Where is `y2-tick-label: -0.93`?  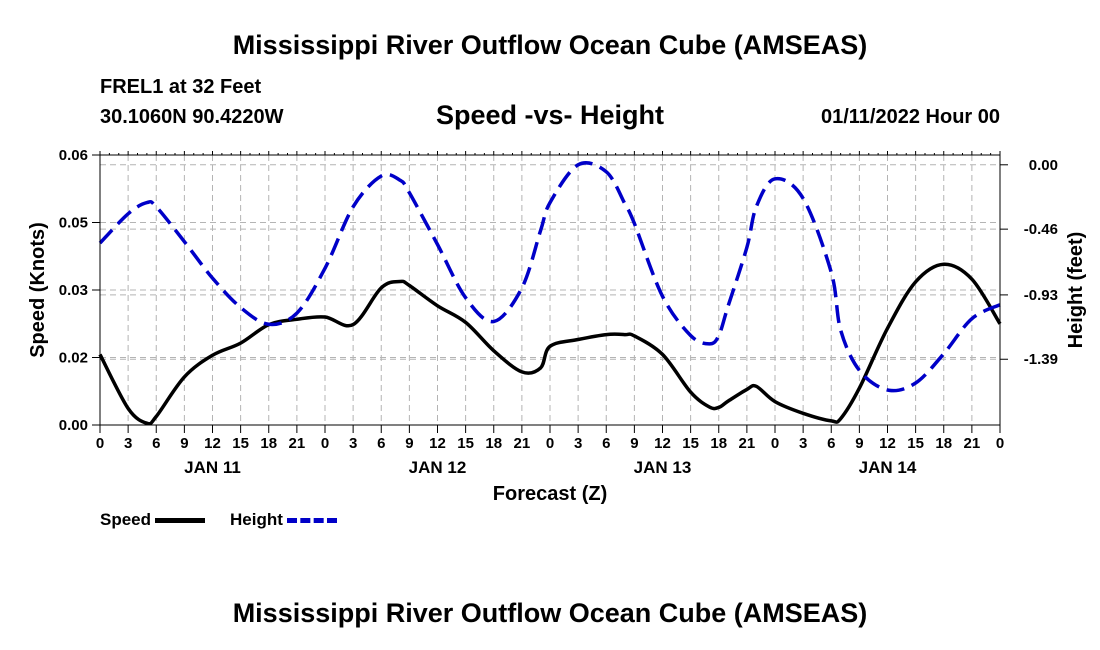
y2-tick-label: -0.93 is located at coordinates (1041, 295).